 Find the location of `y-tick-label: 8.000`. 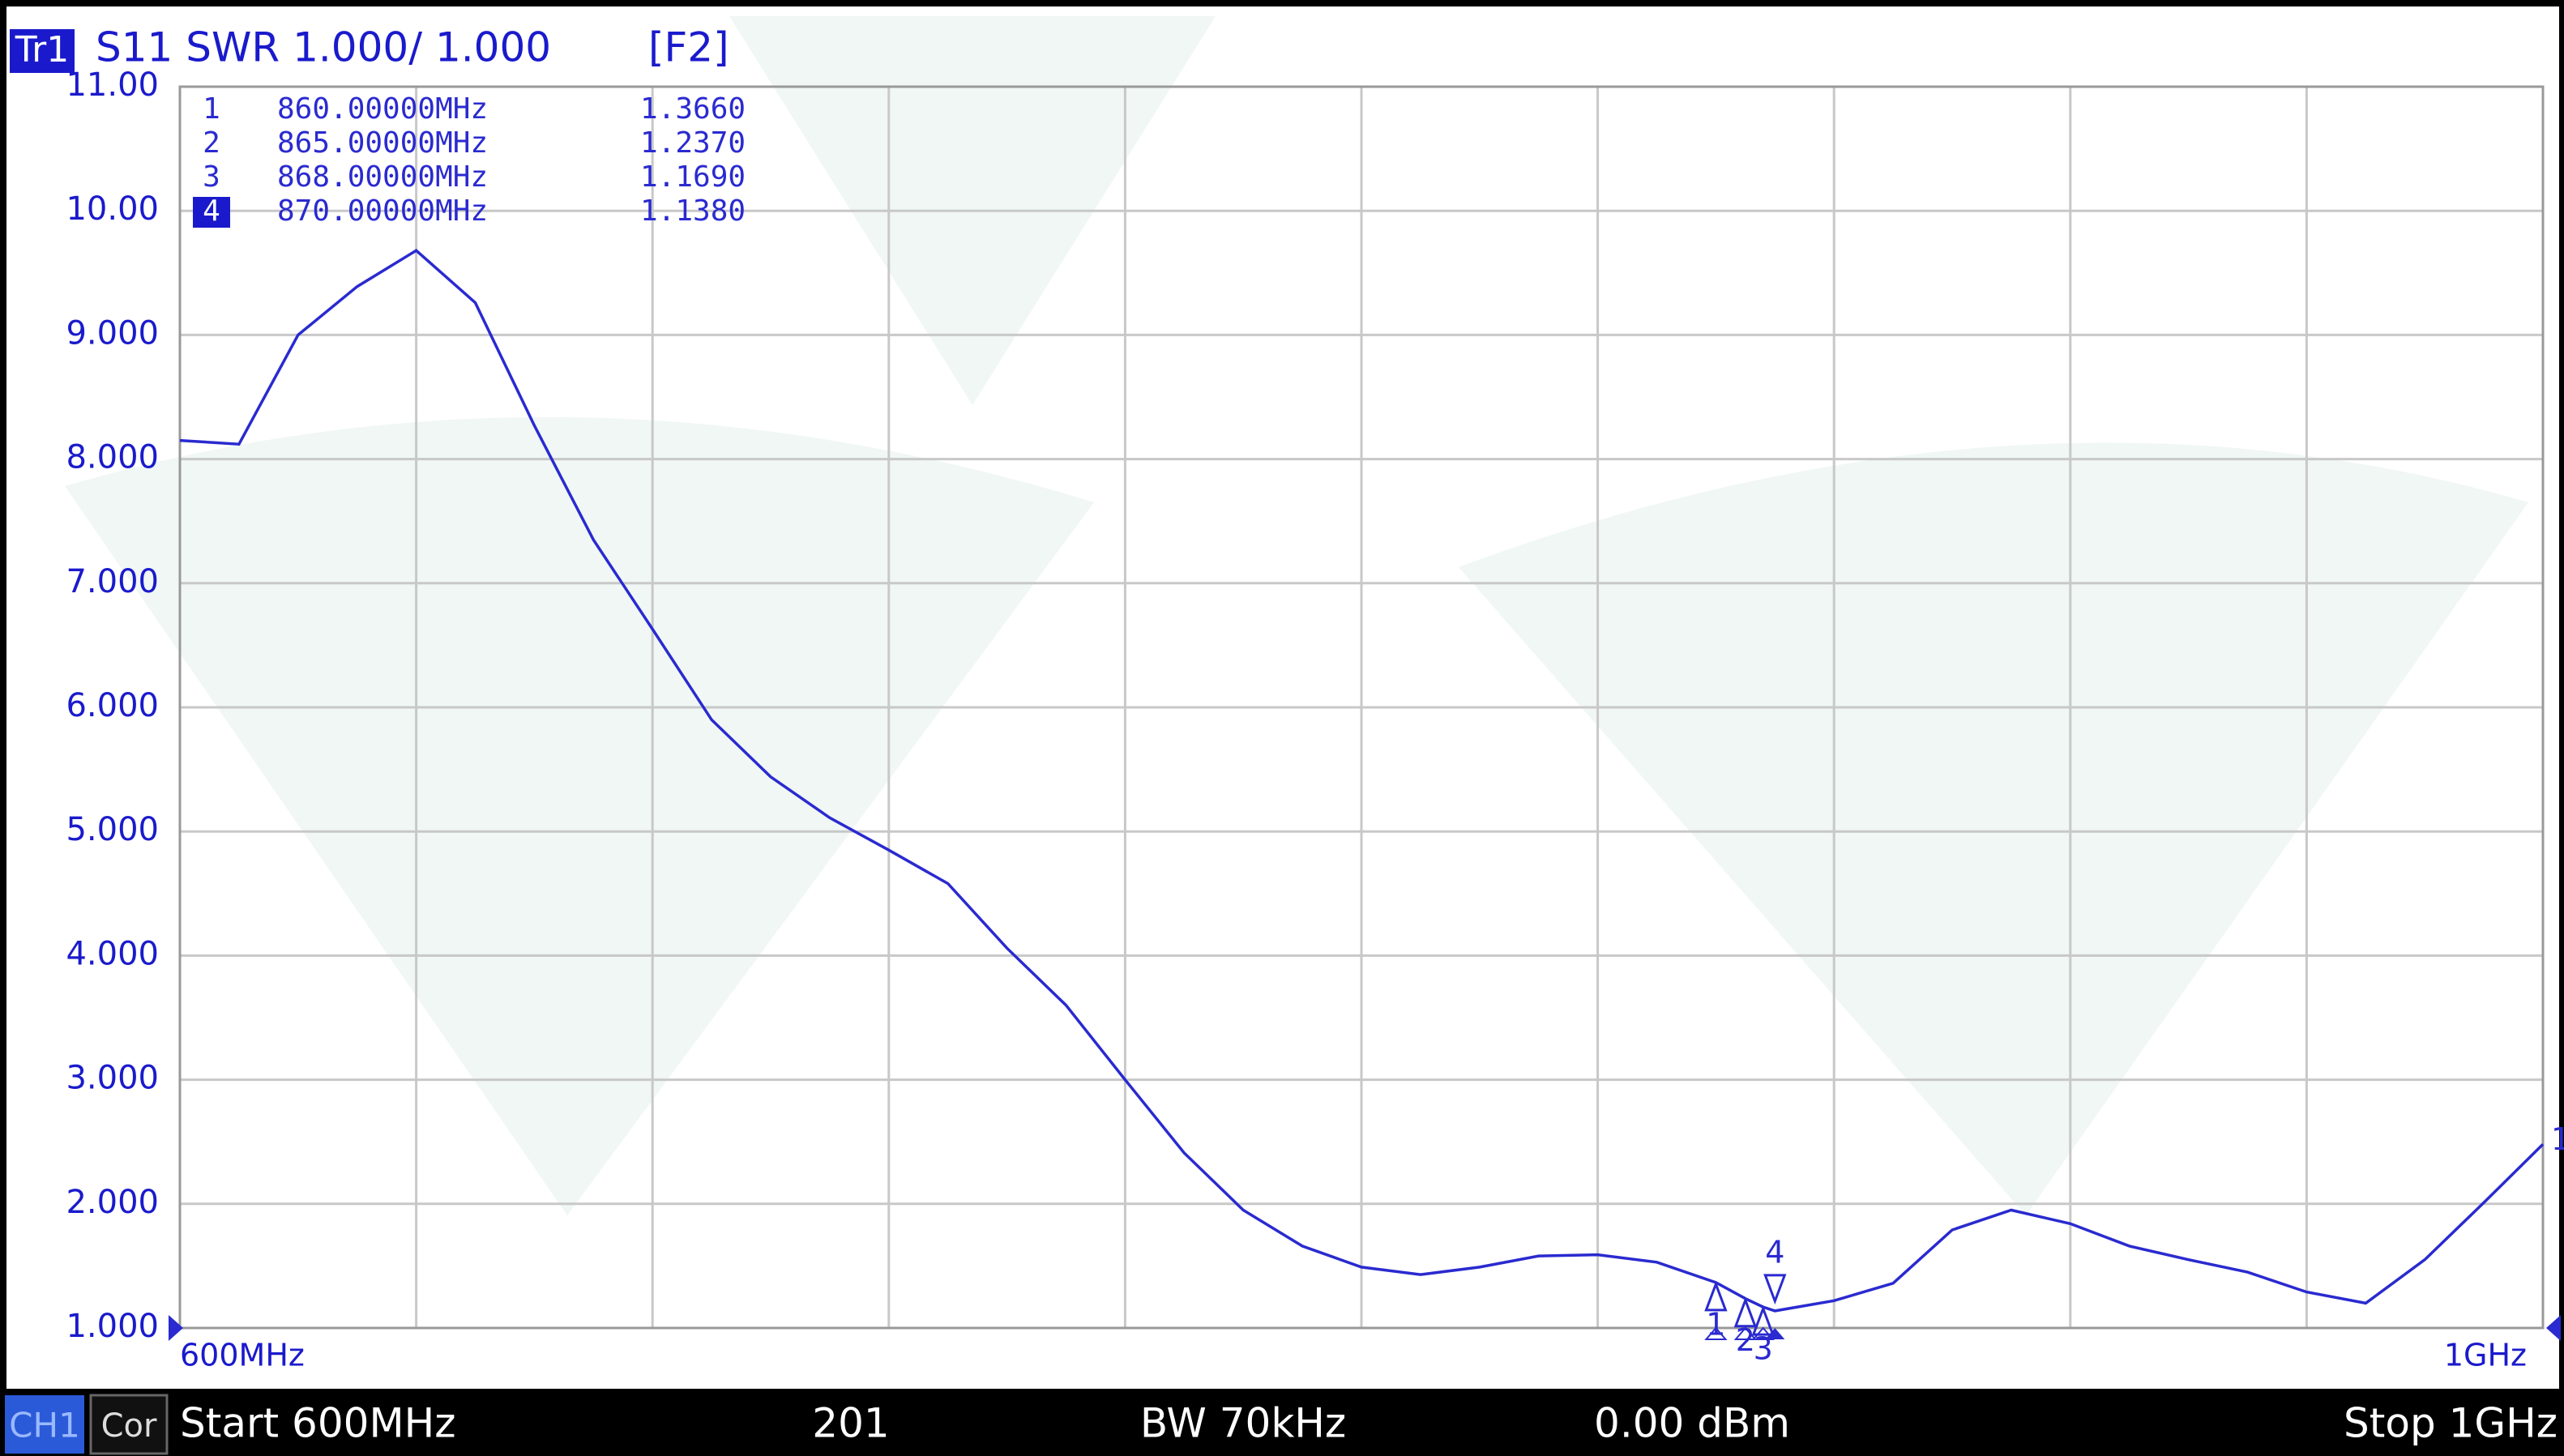

y-tick-label: 8.000 is located at coordinates (112, 458).